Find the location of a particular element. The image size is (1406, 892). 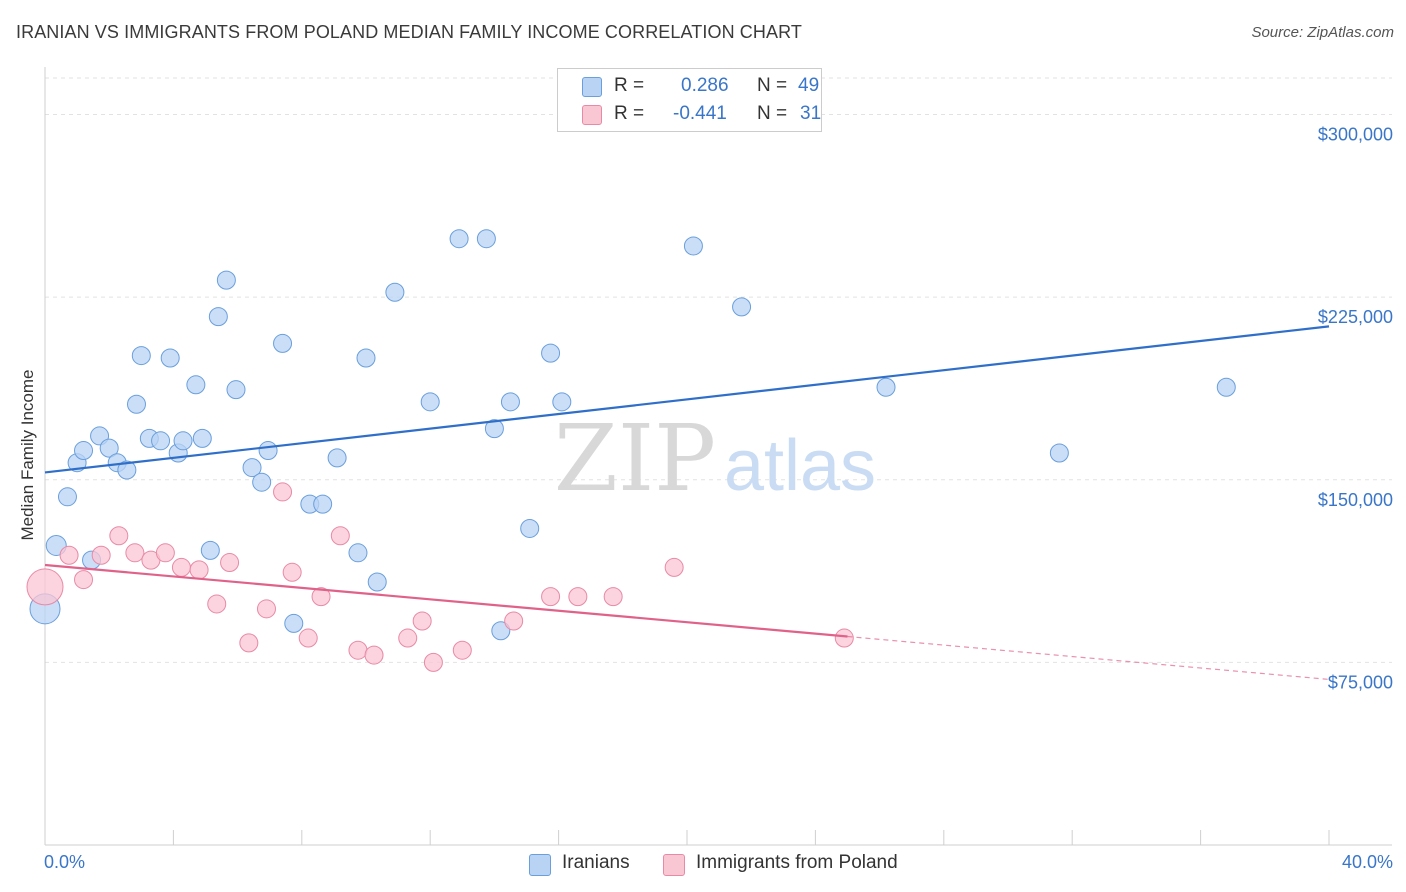

legend-label-iranians: Iranians is located at coordinates (596, 862).